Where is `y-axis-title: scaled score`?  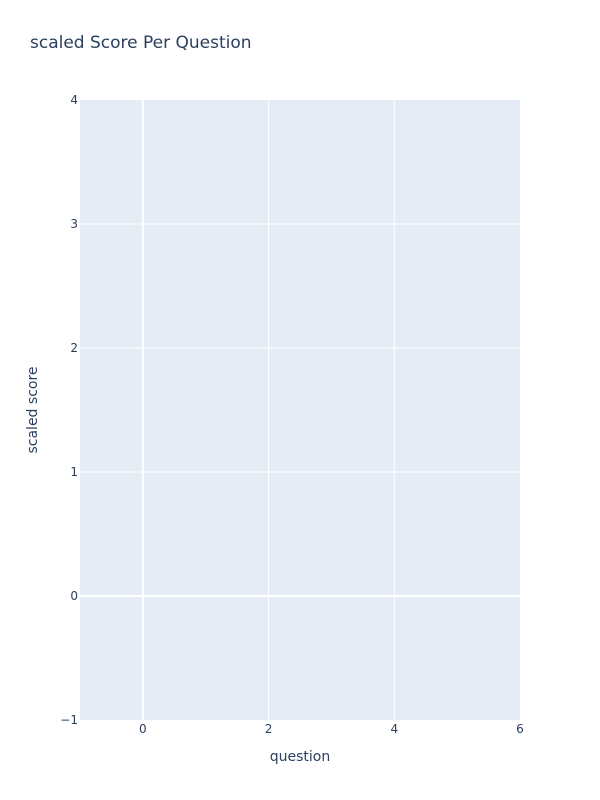 y-axis-title: scaled score is located at coordinates (33, 409).